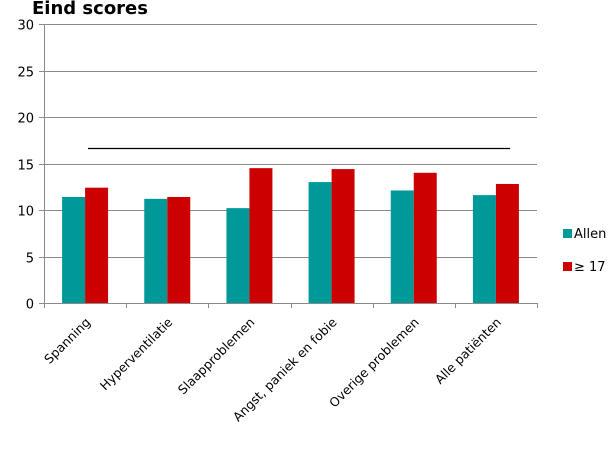 Image resolution: width=614 pixels, height=467 pixels. Describe the element at coordinates (374, 363) in the screenshot. I see `category-label: Overige problemen` at that location.